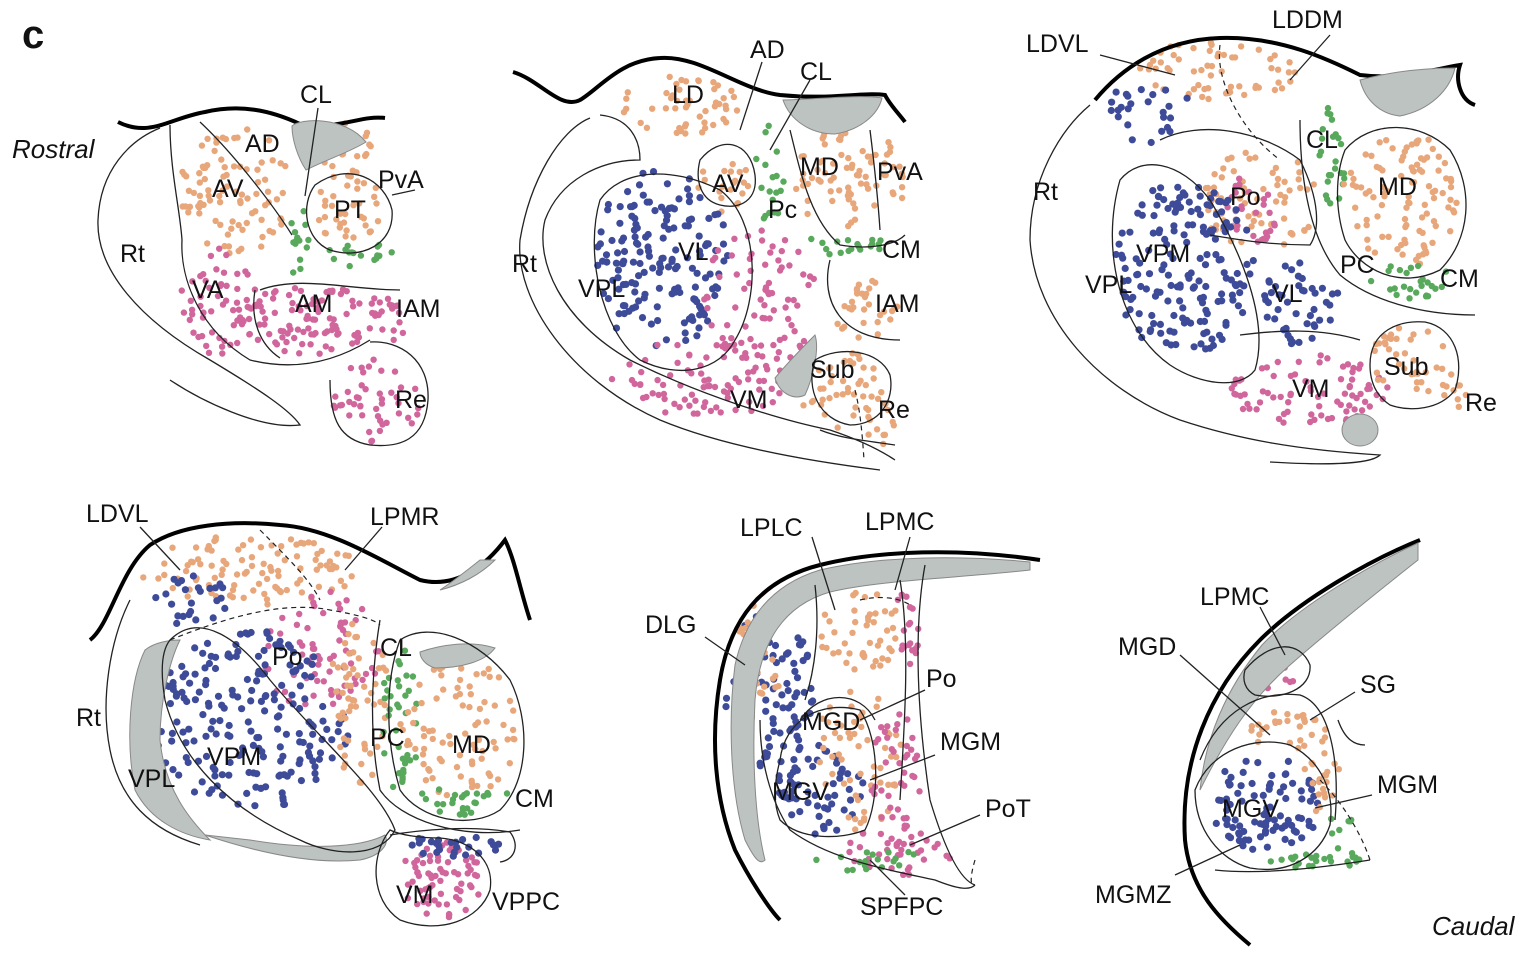  What do you see at coordinates (411, 400) in the screenshot?
I see `label-Re: Re` at bounding box center [411, 400].